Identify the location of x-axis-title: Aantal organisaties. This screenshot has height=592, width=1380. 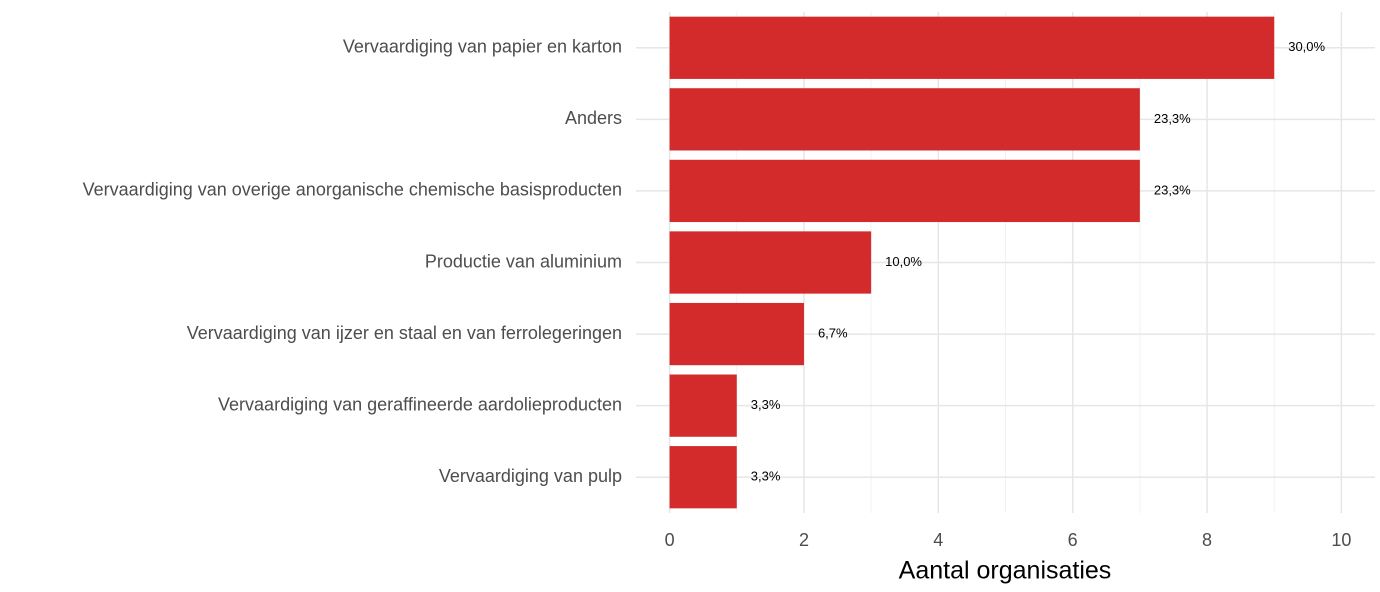
(1005, 571).